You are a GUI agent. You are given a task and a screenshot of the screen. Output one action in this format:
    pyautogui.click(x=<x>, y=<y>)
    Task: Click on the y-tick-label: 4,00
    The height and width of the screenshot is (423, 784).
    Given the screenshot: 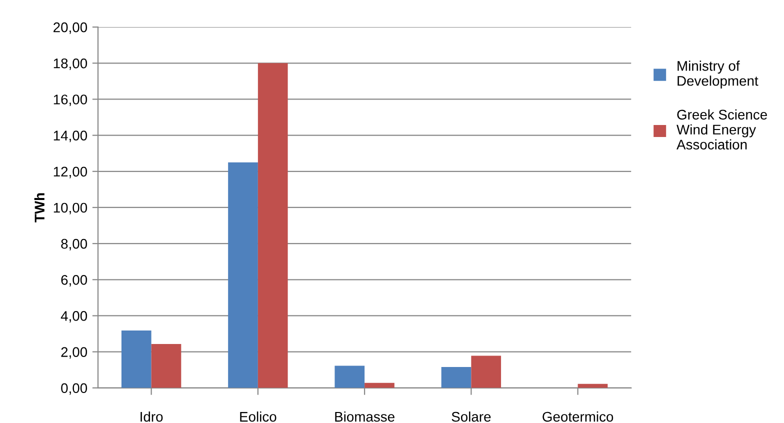 What is the action you would take?
    pyautogui.click(x=74, y=317)
    